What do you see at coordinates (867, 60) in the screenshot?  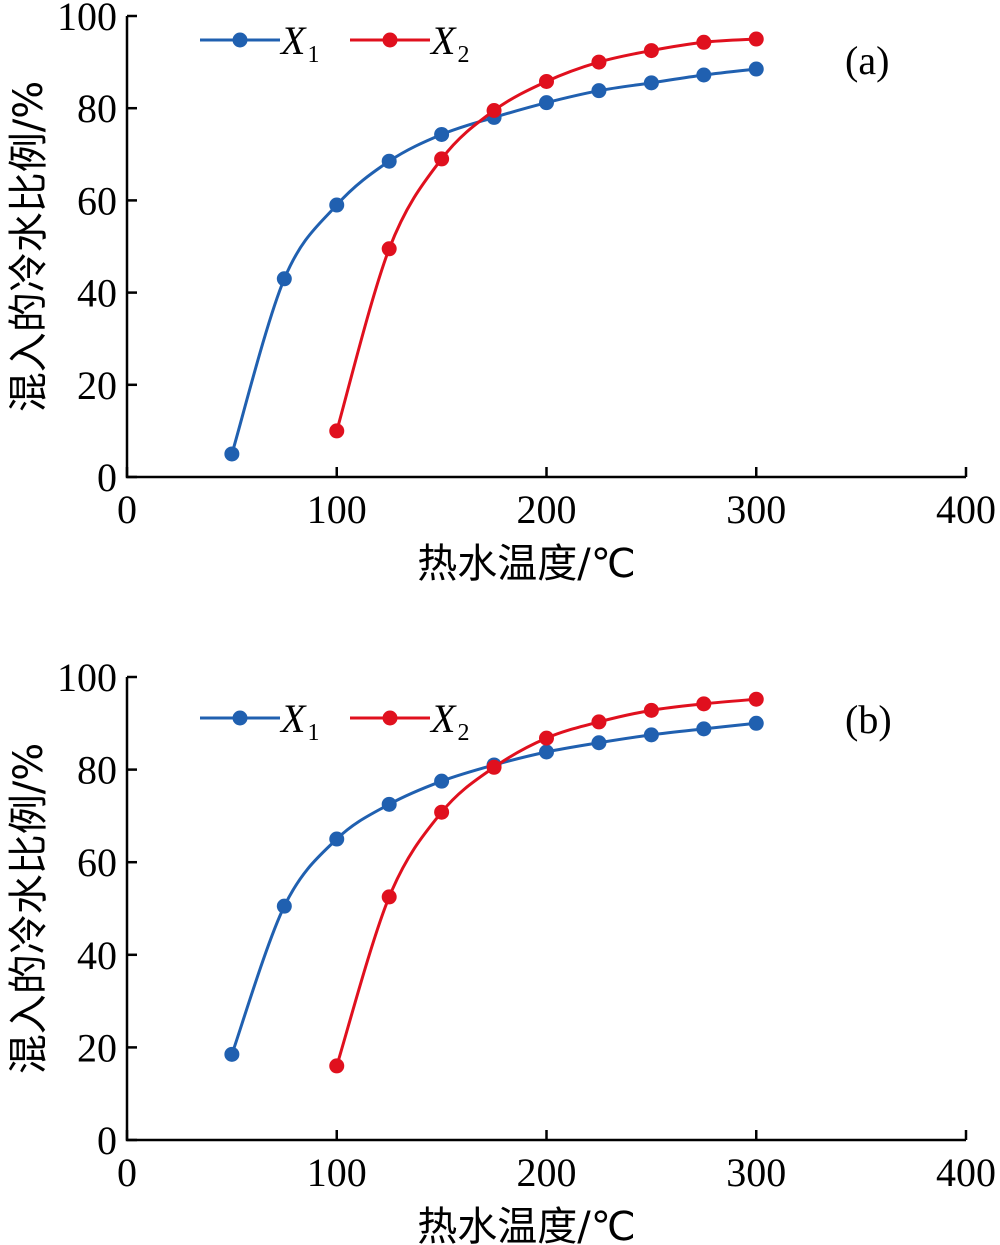 I see `panel-label: (a)` at bounding box center [867, 60].